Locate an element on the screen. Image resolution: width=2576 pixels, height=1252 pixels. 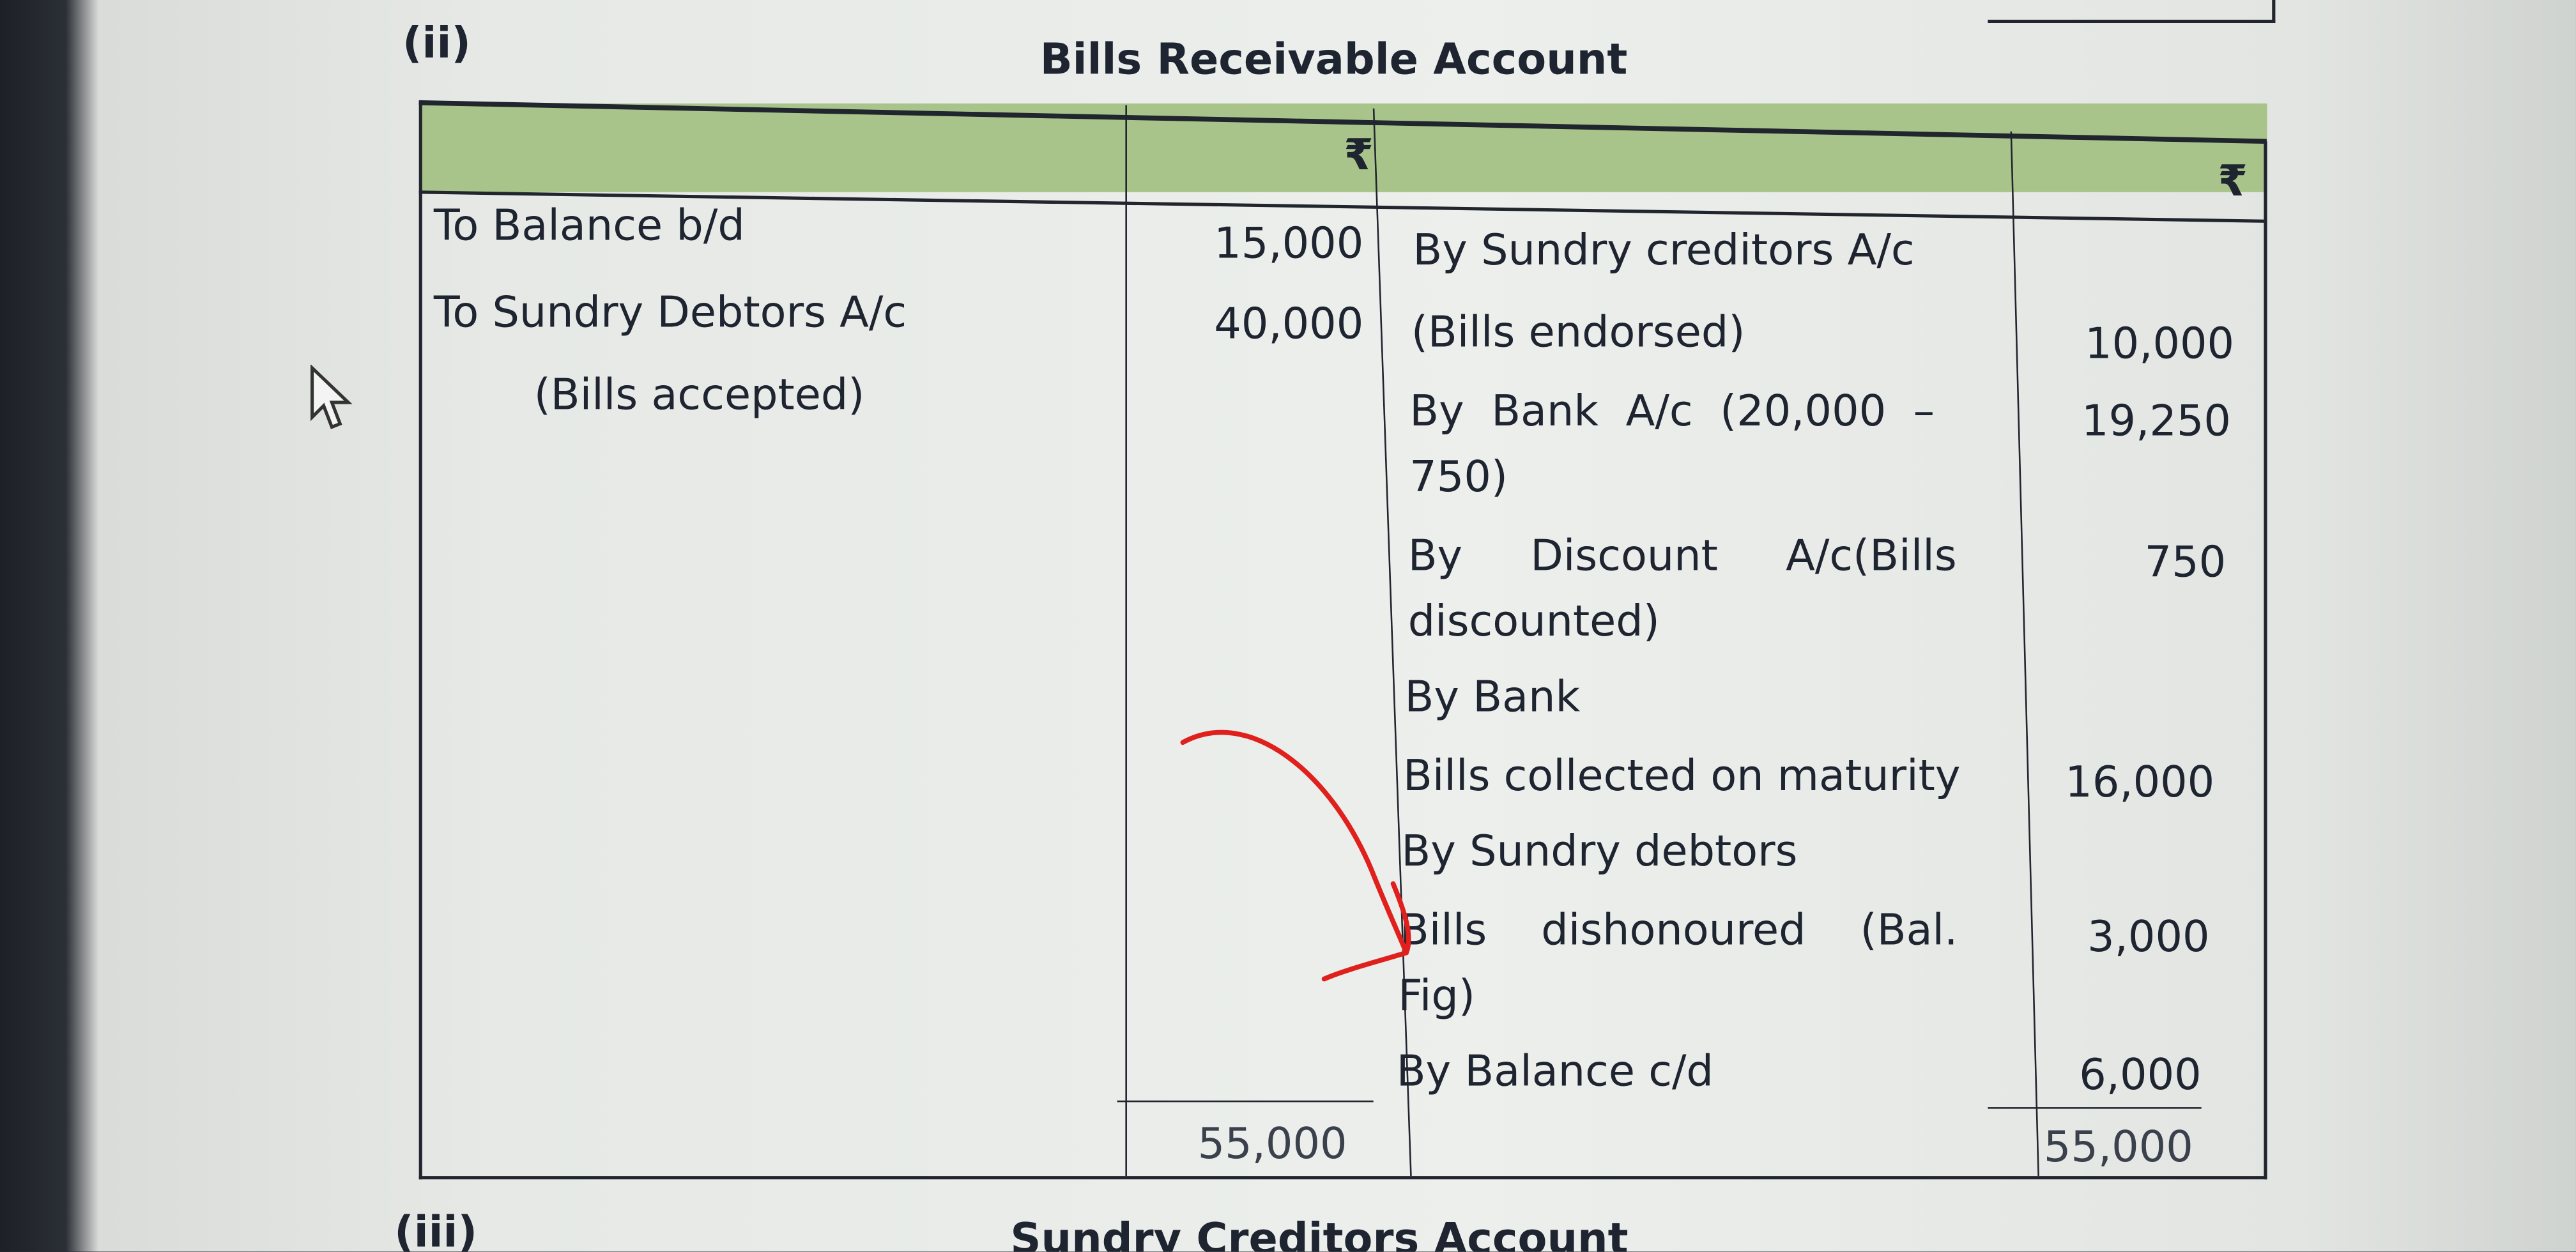
credit-entry: Fig) is located at coordinates (1436, 997).